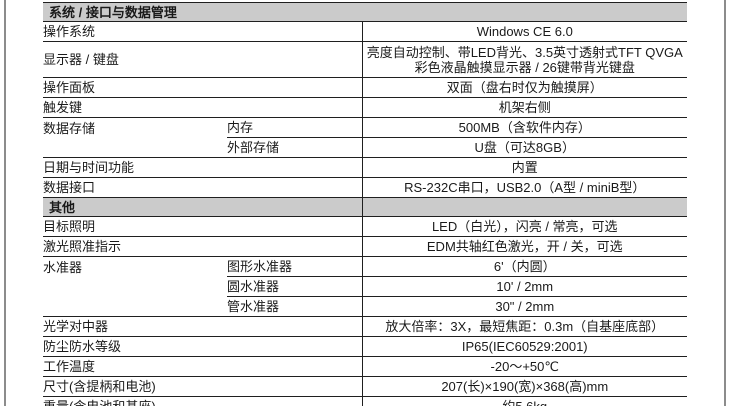 This screenshot has height=406, width=731. Describe the element at coordinates (202, 346) in the screenshot. I see `spec-label: 防尘防水等级` at that location.